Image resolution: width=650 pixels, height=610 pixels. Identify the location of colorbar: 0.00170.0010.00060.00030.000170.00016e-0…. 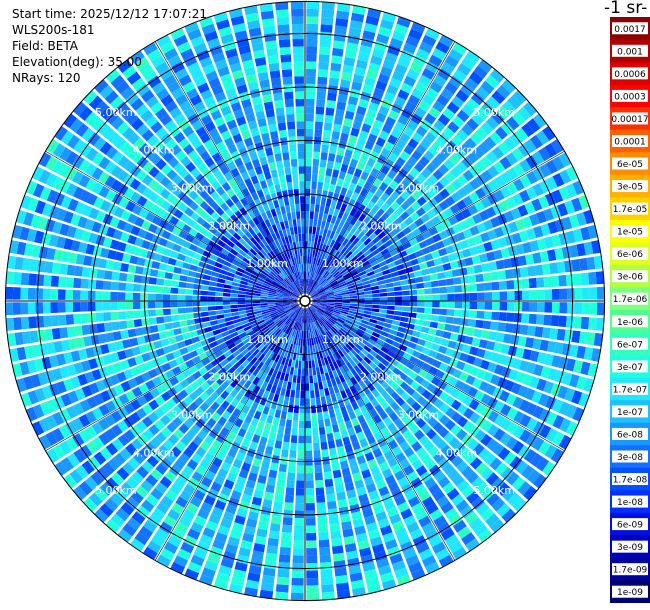
(630, 310).